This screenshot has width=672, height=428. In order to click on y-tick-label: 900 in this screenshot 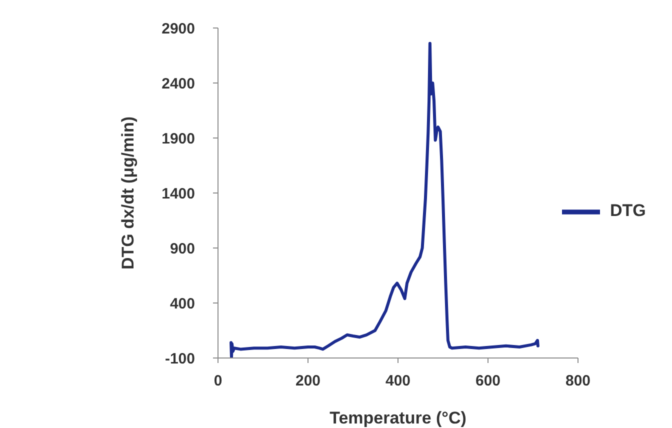, I will do `click(182, 249)`.